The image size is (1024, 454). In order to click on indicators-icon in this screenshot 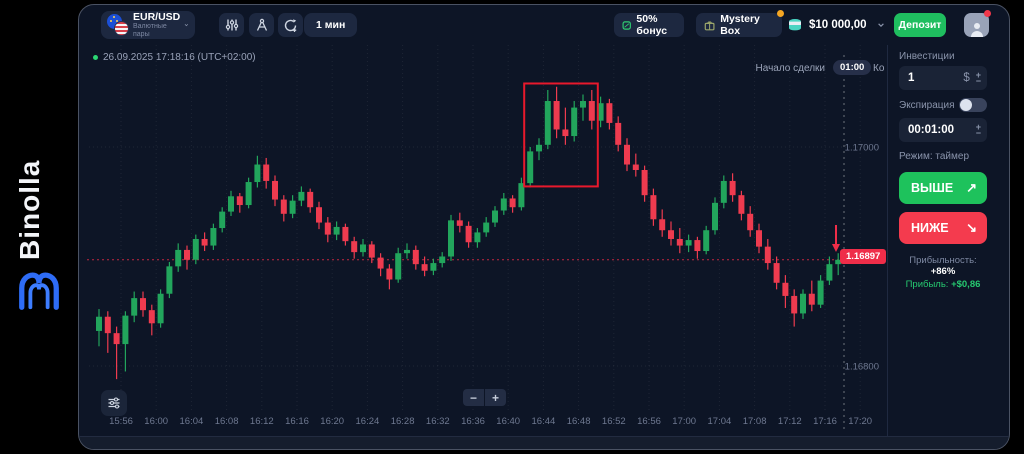, I will do `click(231, 25)`.